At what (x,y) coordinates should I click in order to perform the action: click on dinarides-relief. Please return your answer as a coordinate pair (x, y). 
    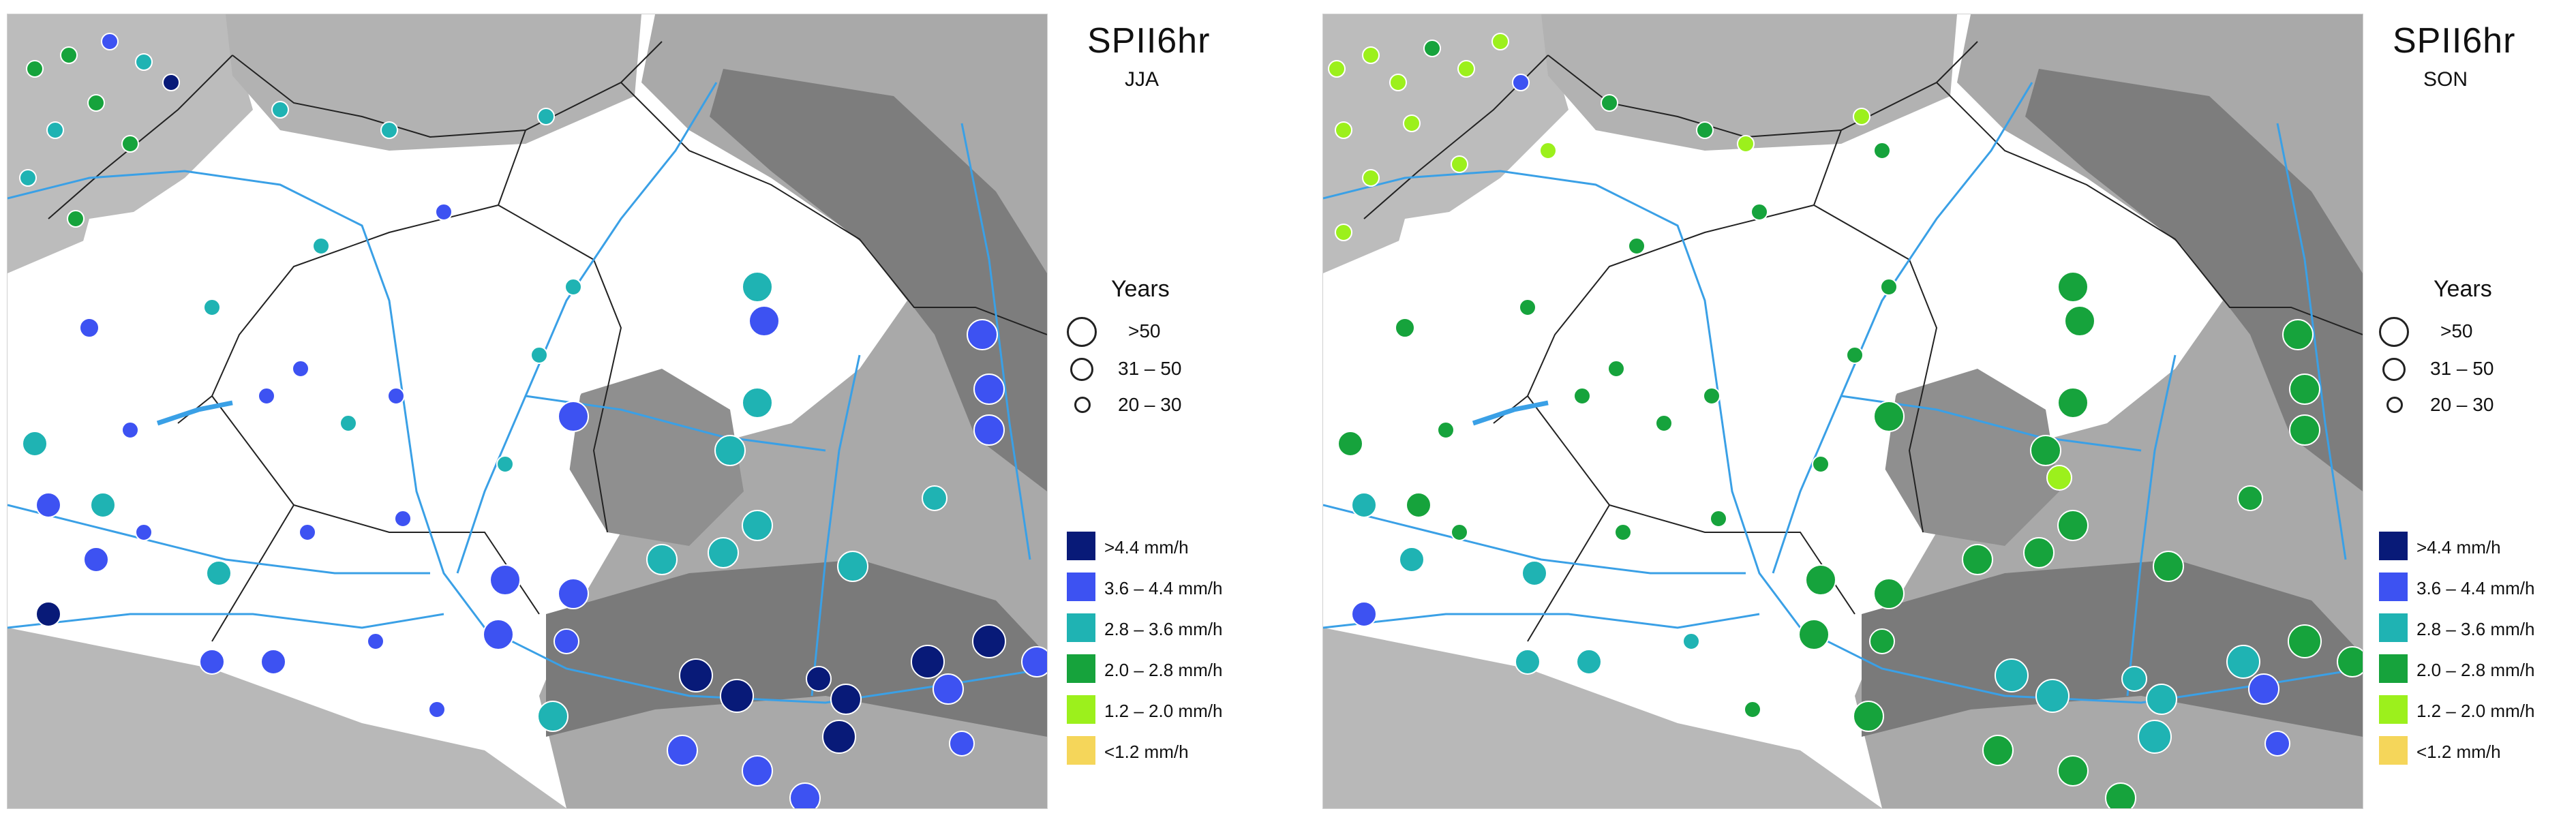
    Looking at the image, I should click on (1602, 718).